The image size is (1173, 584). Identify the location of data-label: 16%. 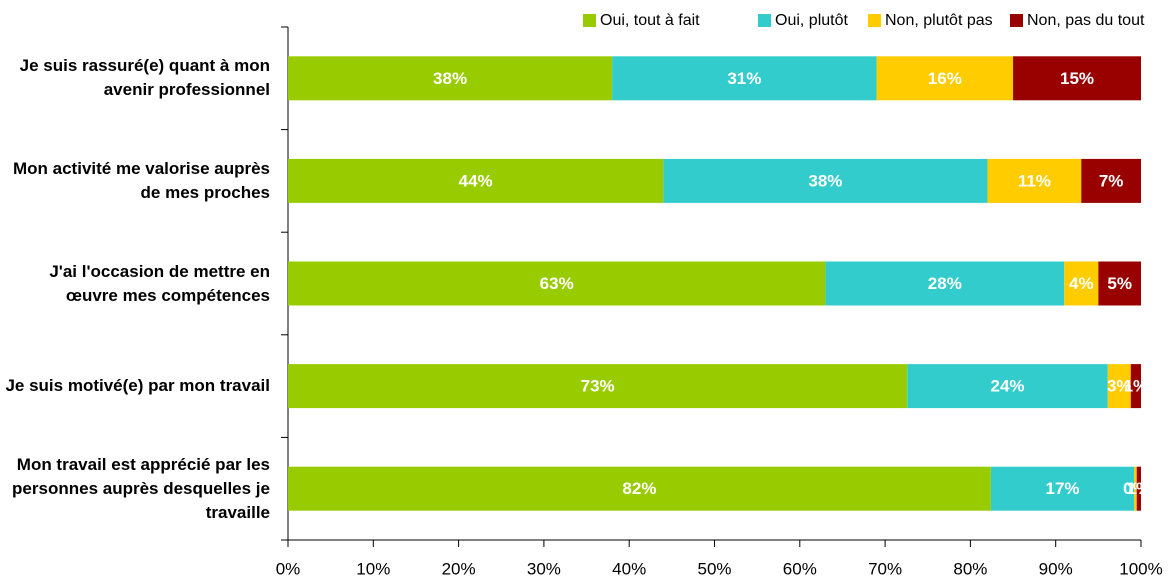
(945, 78).